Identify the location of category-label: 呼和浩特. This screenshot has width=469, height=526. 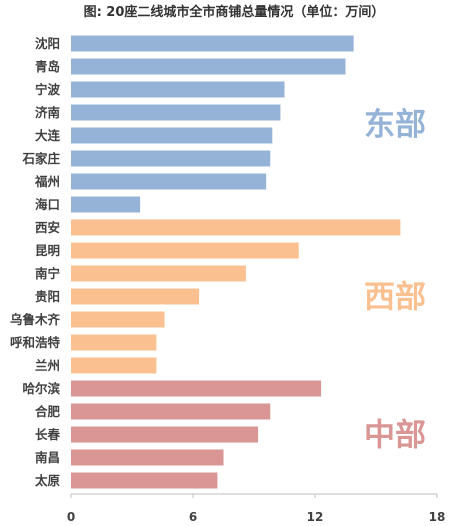
(35, 342).